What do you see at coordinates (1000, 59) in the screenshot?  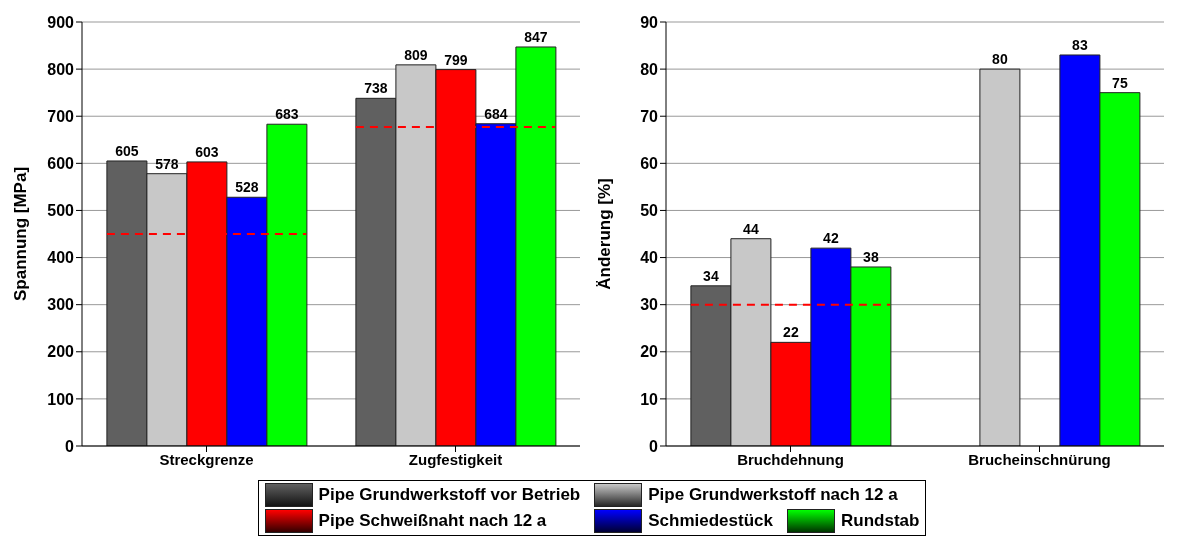 I see `data-label: 80` at bounding box center [1000, 59].